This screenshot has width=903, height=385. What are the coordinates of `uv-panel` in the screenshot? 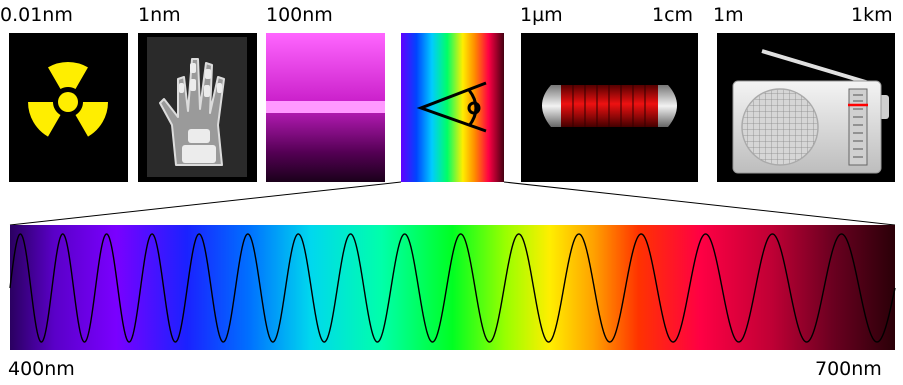 It's located at (325, 107).